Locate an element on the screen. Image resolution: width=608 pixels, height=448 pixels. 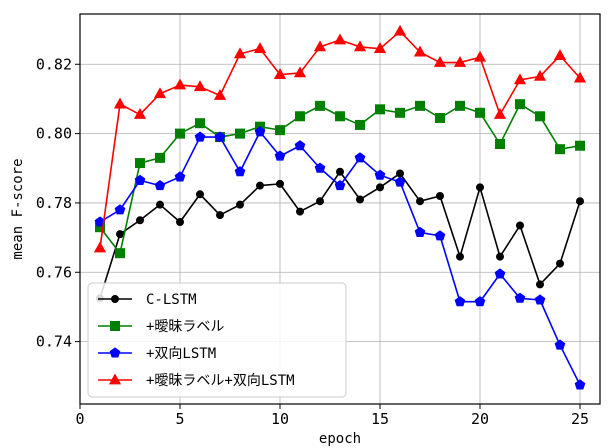
legend-item: +曖昧ラベル is located at coordinates (161, 327).